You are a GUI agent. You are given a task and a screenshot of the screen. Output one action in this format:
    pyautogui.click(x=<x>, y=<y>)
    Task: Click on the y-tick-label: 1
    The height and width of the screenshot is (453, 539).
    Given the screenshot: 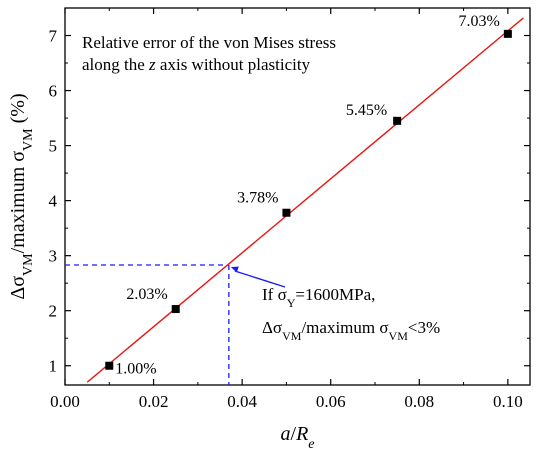 What is the action you would take?
    pyautogui.click(x=53, y=366)
    